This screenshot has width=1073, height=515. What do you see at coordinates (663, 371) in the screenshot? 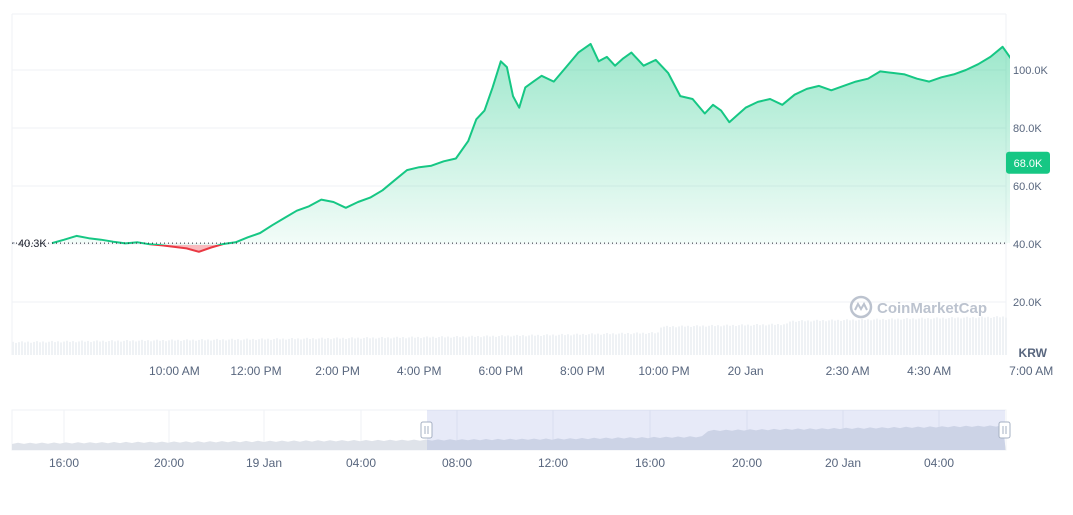
I see `x-tick-label: 10:00 PM` at bounding box center [663, 371].